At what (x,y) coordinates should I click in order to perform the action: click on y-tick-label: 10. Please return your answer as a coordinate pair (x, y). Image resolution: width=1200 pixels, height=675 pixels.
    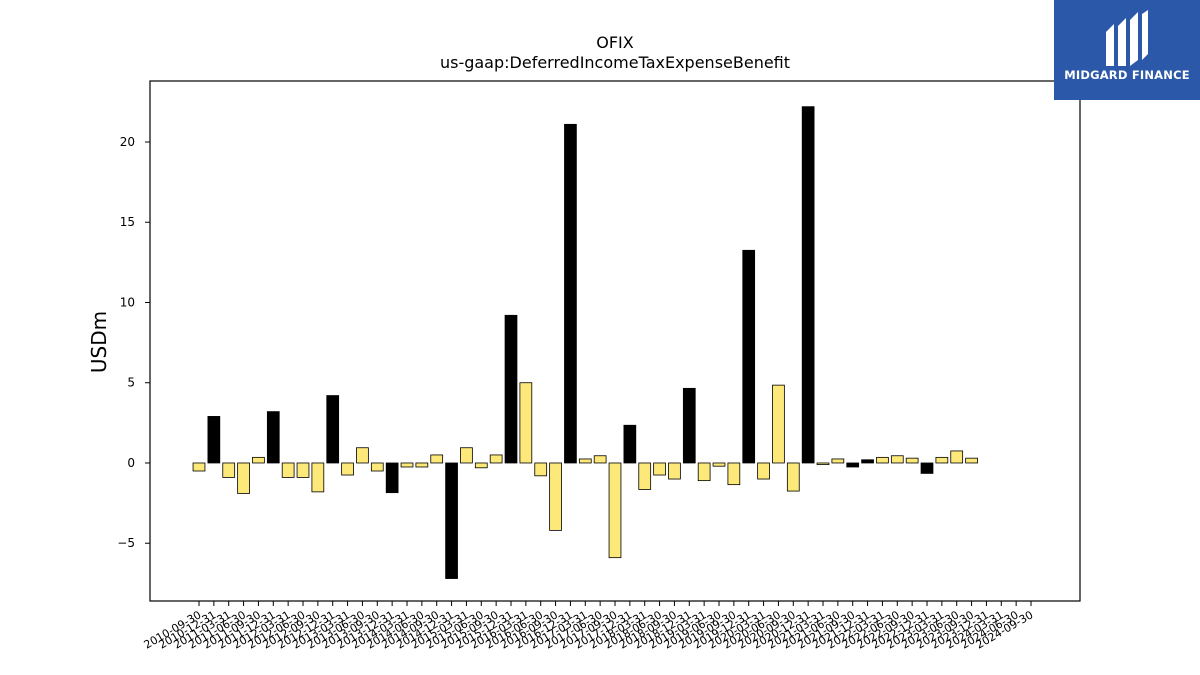
    Looking at the image, I should click on (127, 302).